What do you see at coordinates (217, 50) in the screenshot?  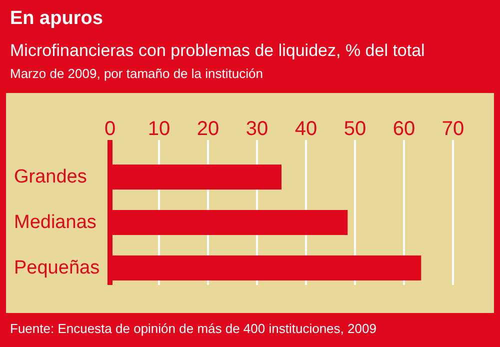 I see `chart-subtitle: Microfinancieras con problemas de liquidez, % del total` at bounding box center [217, 50].